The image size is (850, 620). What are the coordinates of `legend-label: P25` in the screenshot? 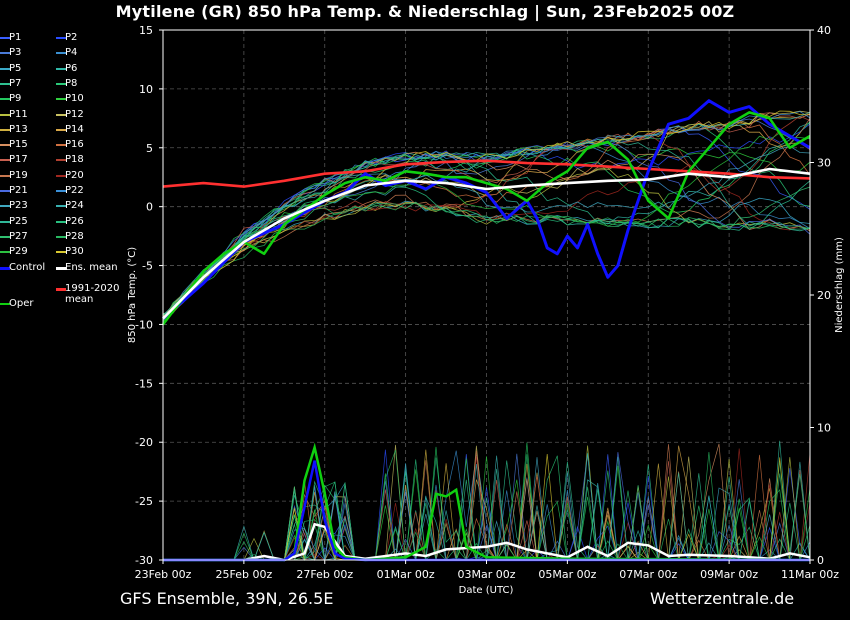 It's located at (18, 221).